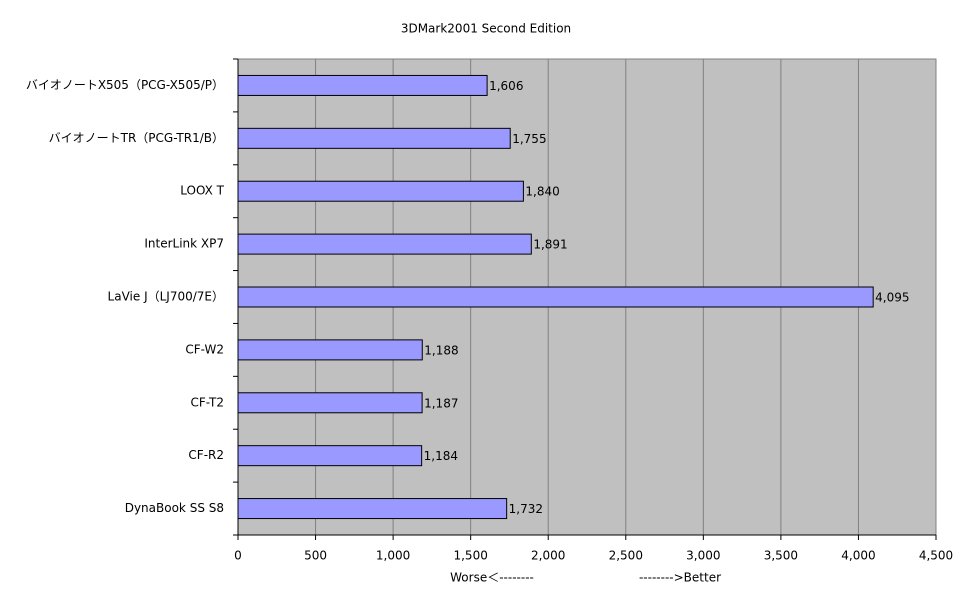  What do you see at coordinates (542, 192) in the screenshot?
I see `value-label: 1,840` at bounding box center [542, 192].